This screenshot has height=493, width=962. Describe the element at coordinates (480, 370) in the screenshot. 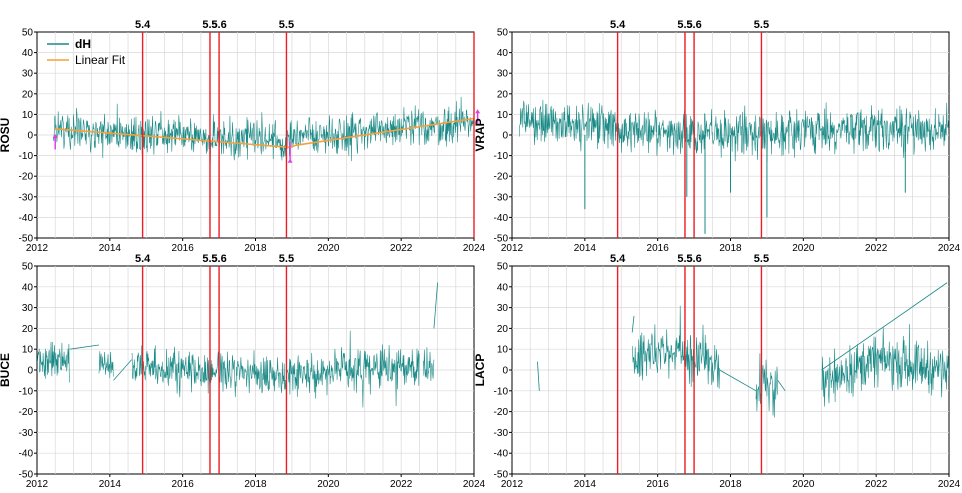

I see `y-axis-label: LACP` at that location.